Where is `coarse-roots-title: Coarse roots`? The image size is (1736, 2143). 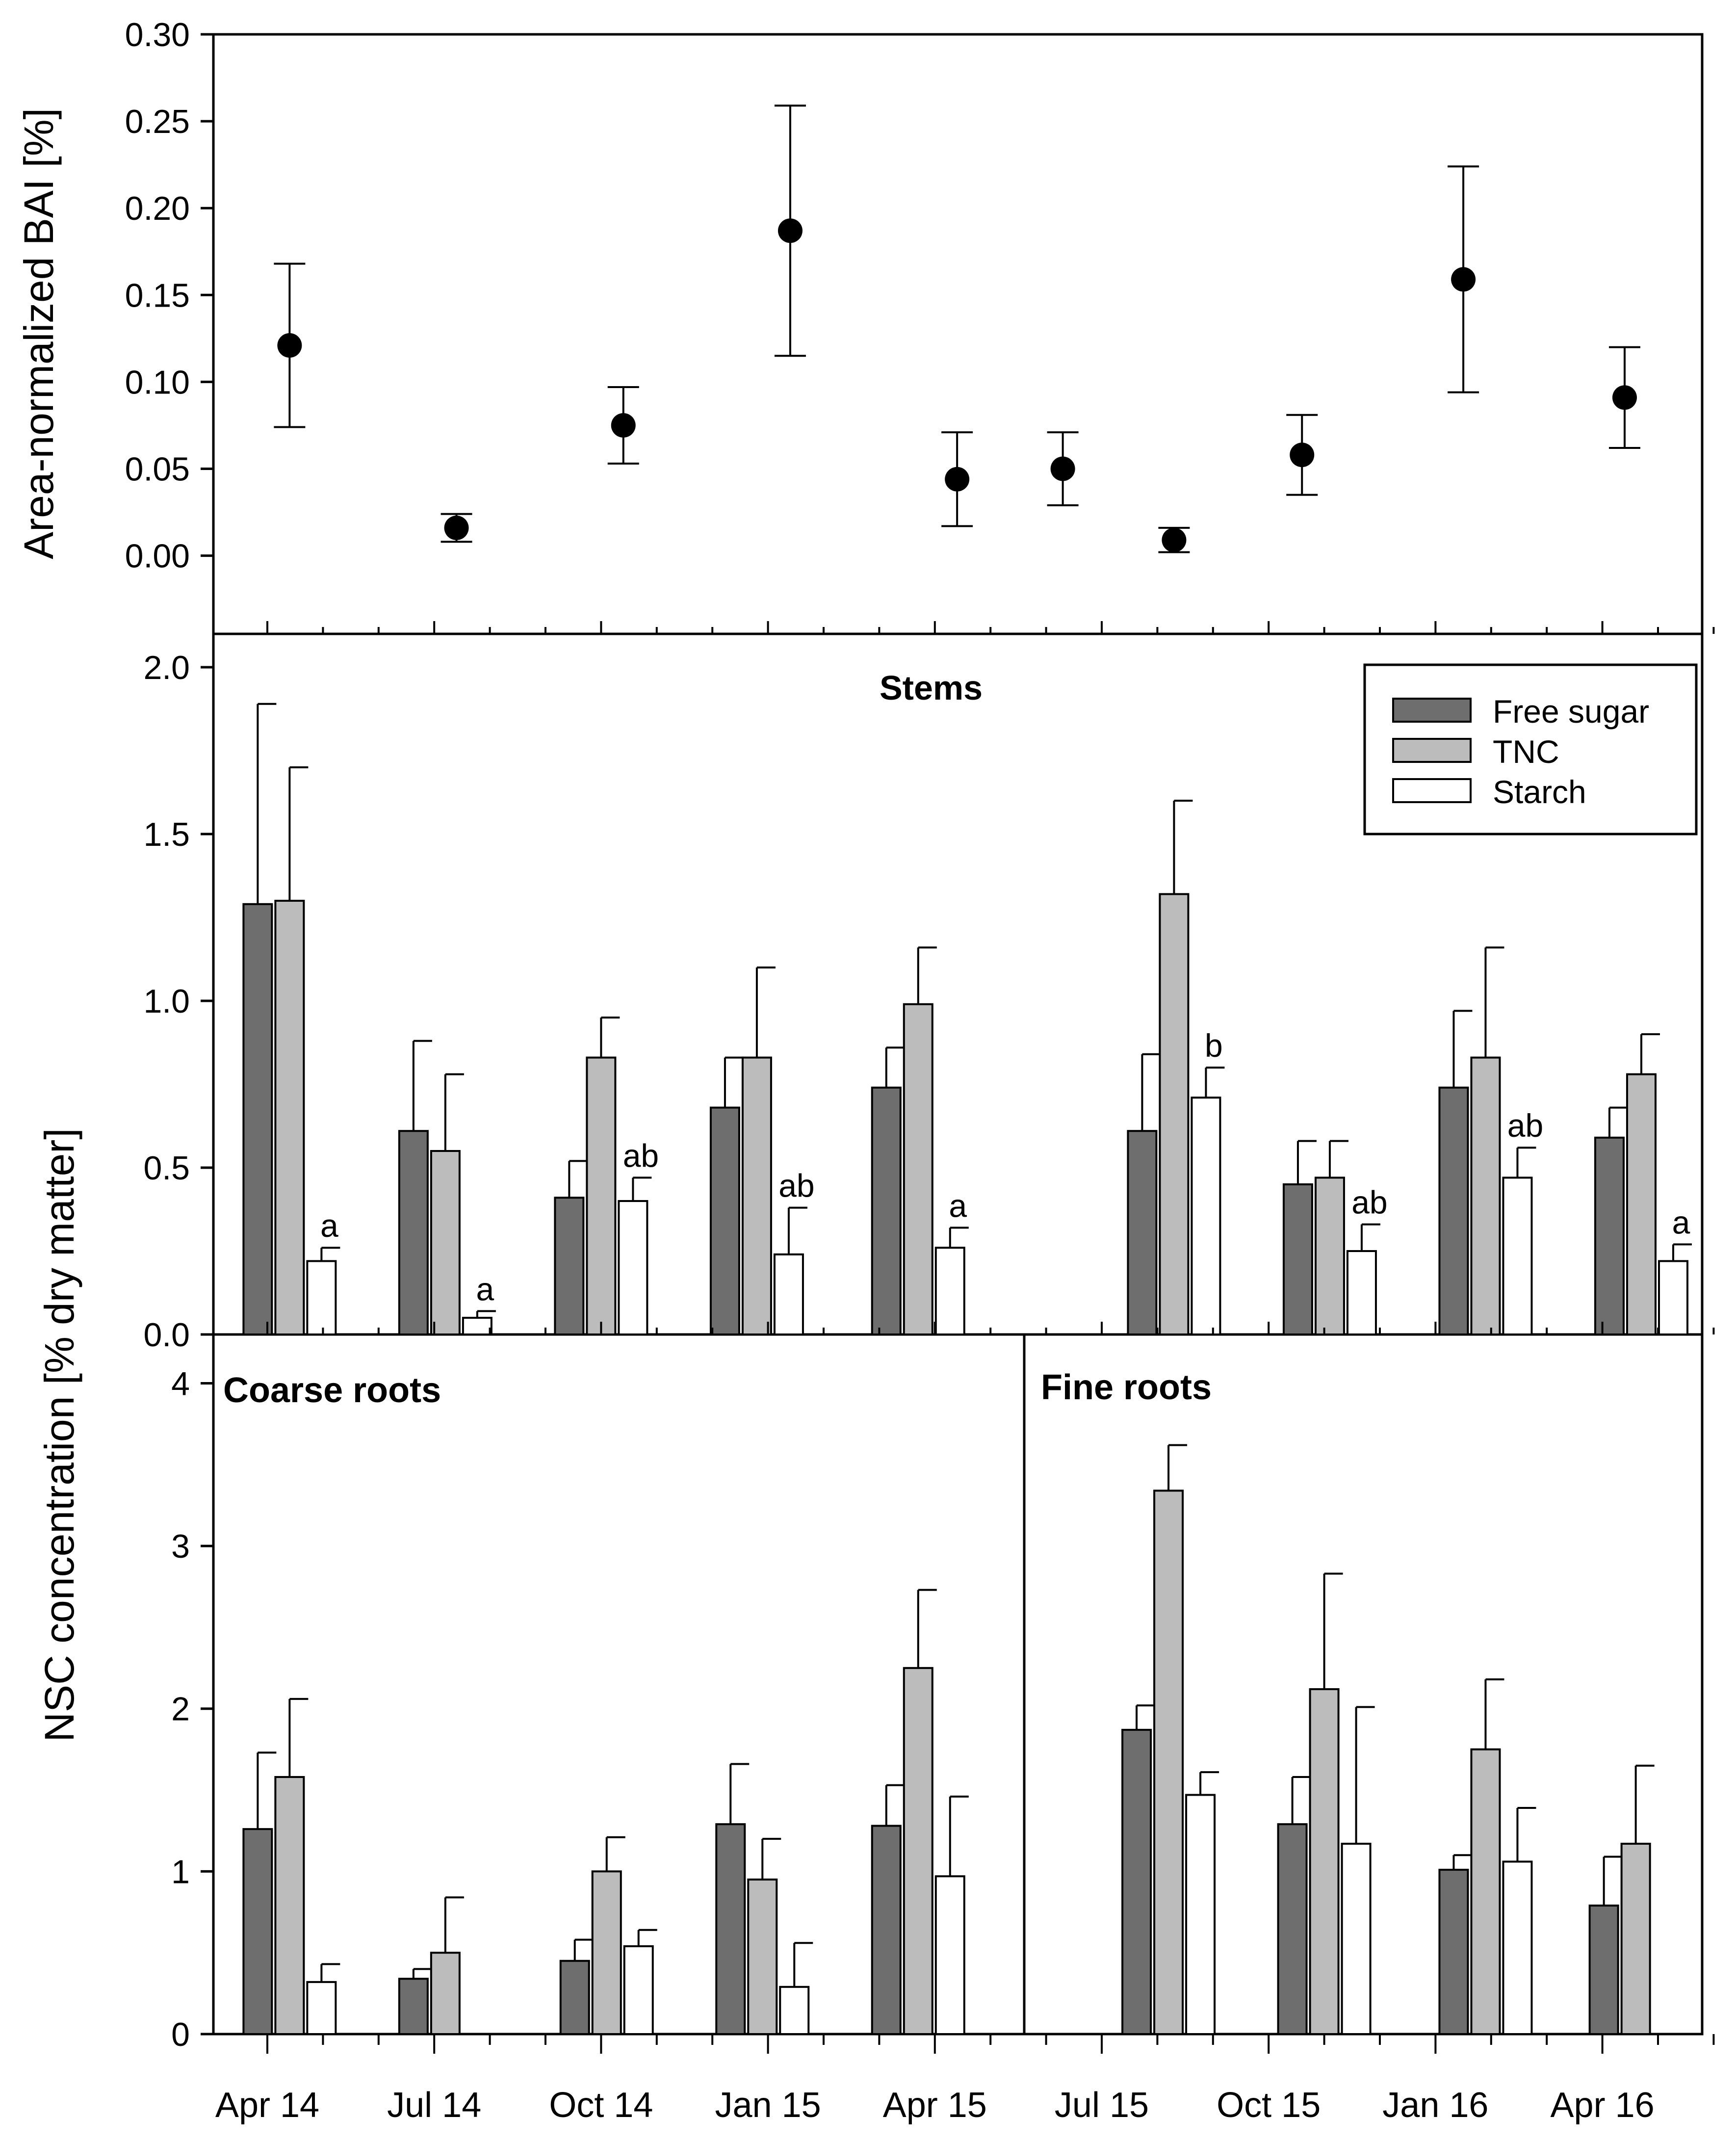 coarse-roots-title: Coarse roots is located at coordinates (332, 1390).